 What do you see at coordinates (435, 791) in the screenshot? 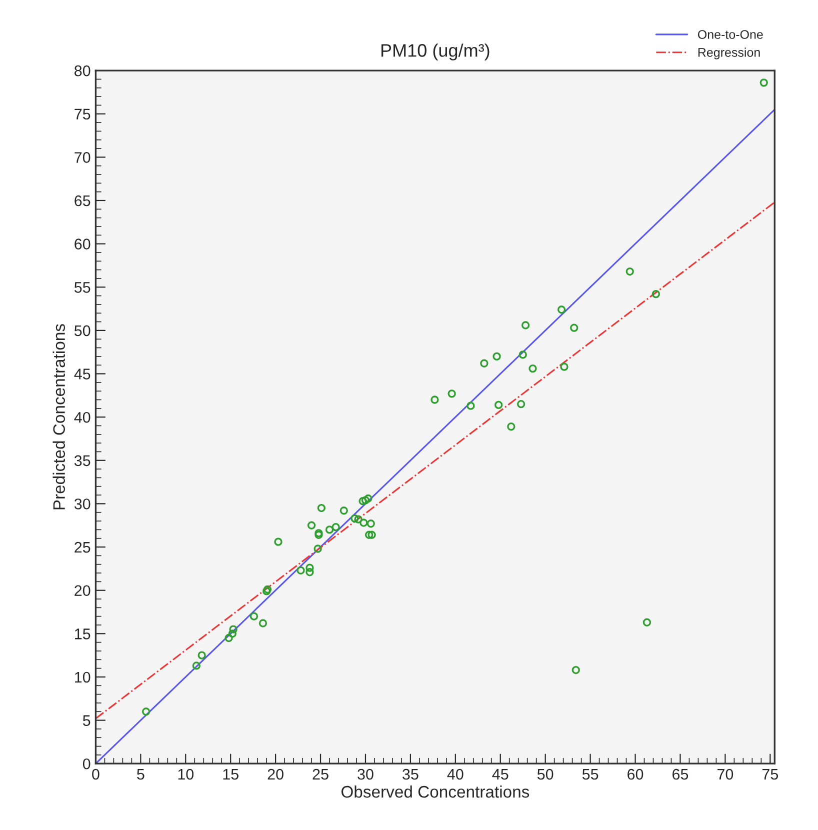
I see `x-axis-title: Observed Concentrations` at bounding box center [435, 791].